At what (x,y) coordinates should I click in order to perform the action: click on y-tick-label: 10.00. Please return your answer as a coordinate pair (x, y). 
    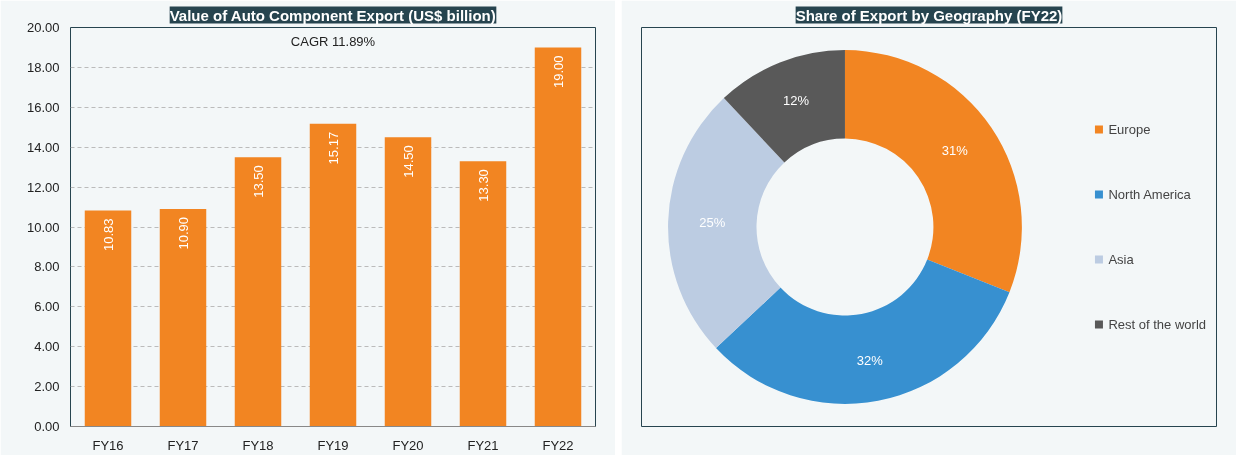
    Looking at the image, I should click on (43, 227).